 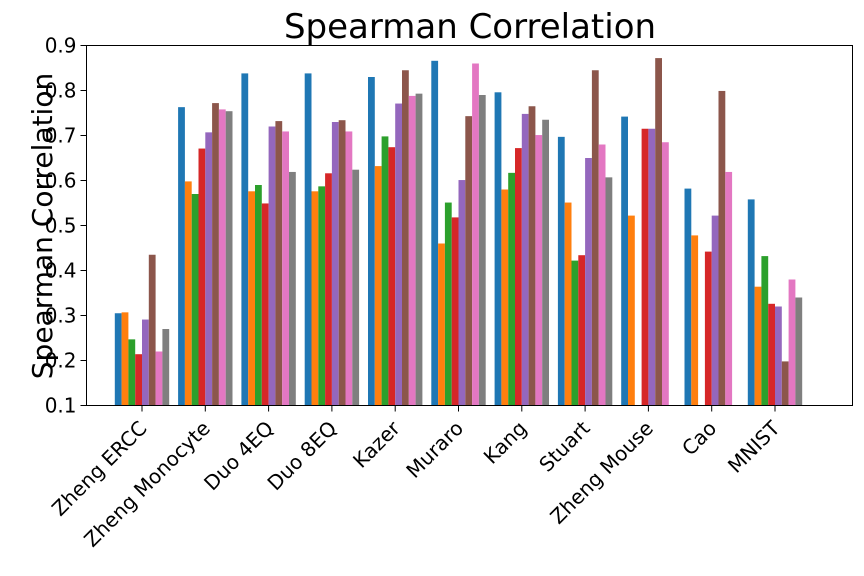 I want to click on bar-duo-8eq-s7, so click(x=349, y=268).